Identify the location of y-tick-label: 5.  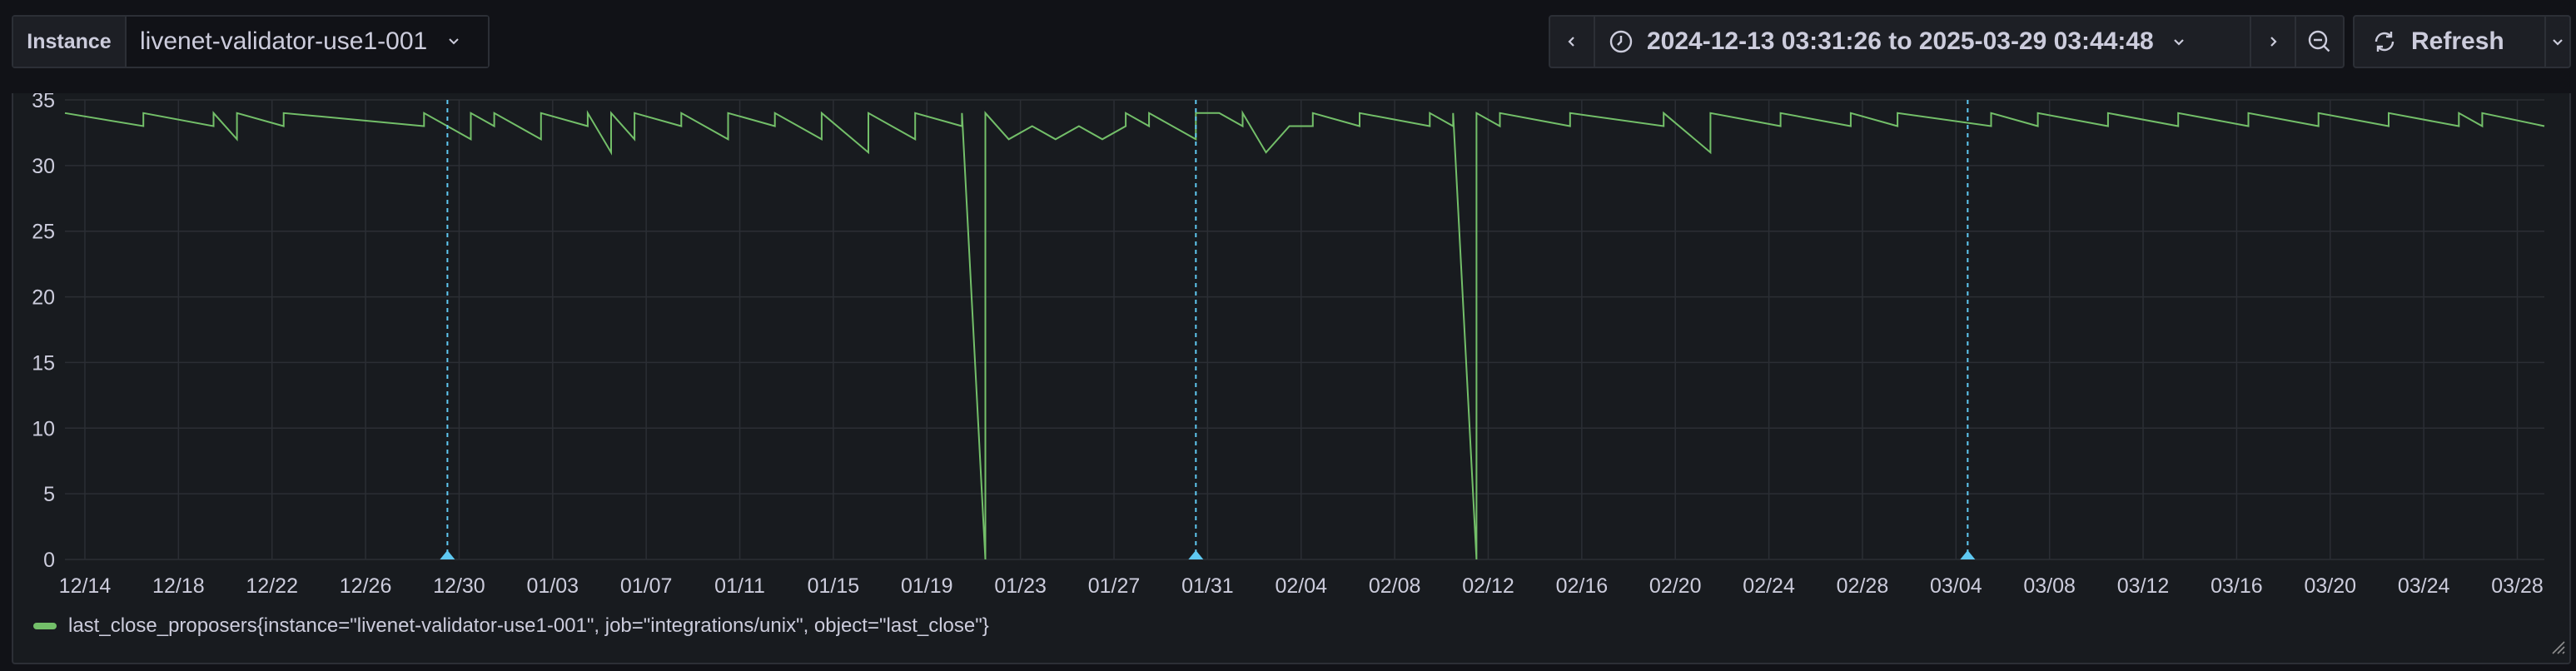
(49, 494).